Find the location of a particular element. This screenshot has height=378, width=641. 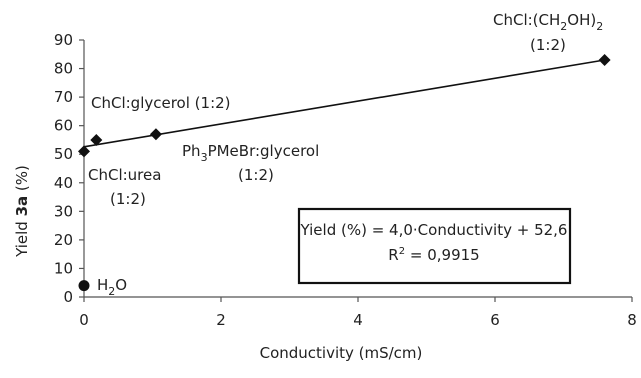

text-part: O is located at coordinates (121, 285).